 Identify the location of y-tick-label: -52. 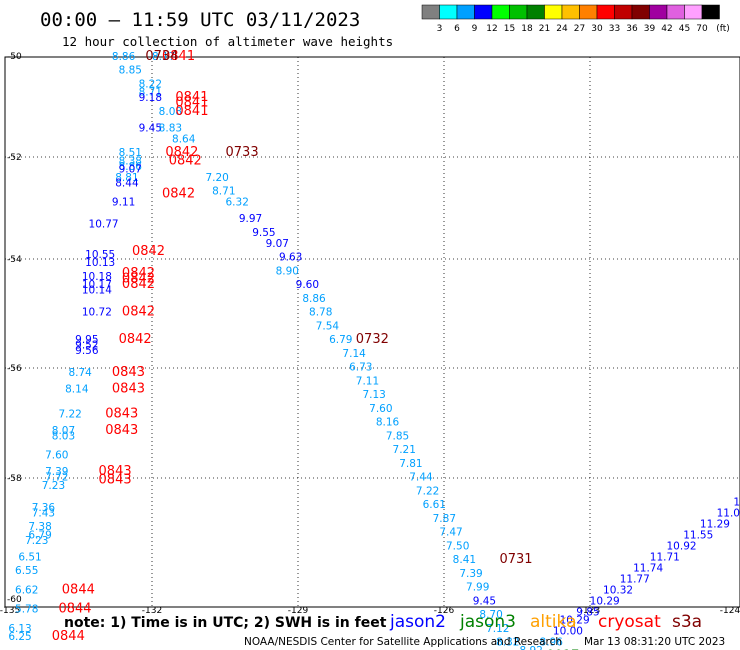
(14, 158).